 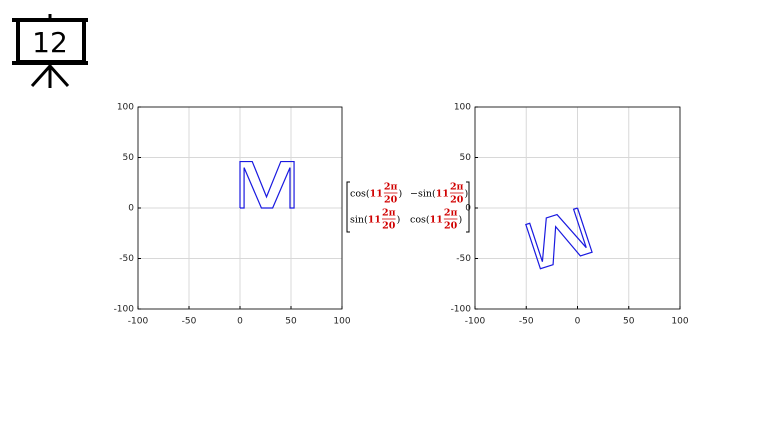 I want to click on slide-icon: 12, so click(x=50, y=51).